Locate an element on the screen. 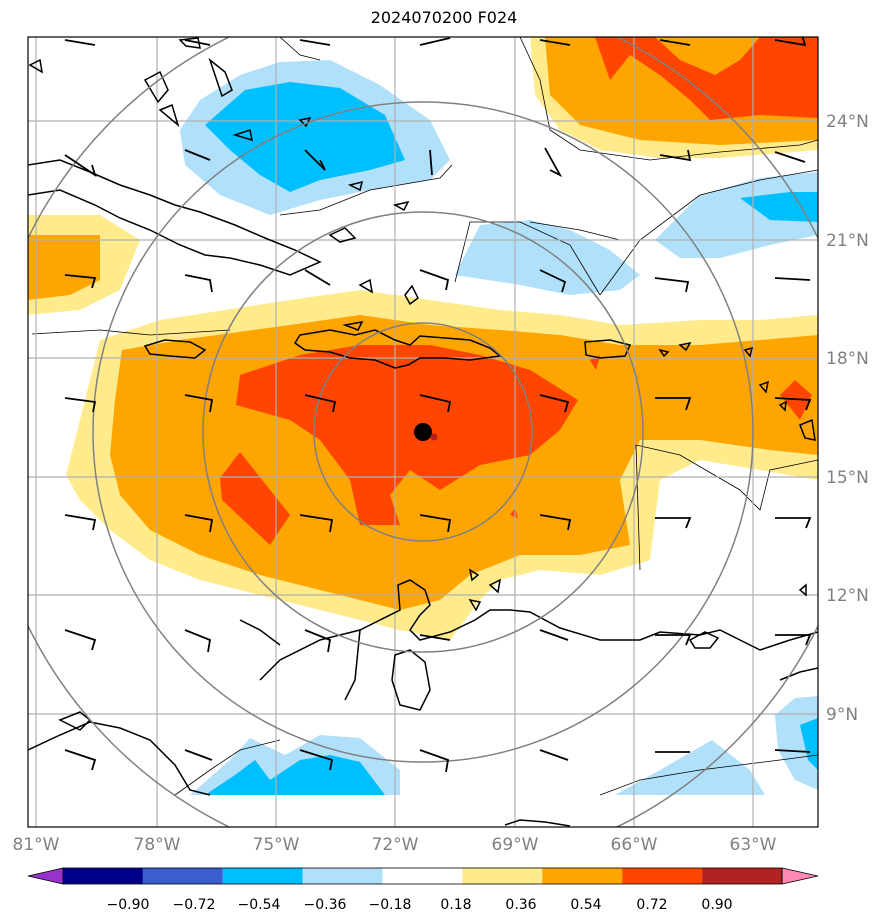 This screenshot has height=924, width=888. storm-center-marker is located at coordinates (423, 432).